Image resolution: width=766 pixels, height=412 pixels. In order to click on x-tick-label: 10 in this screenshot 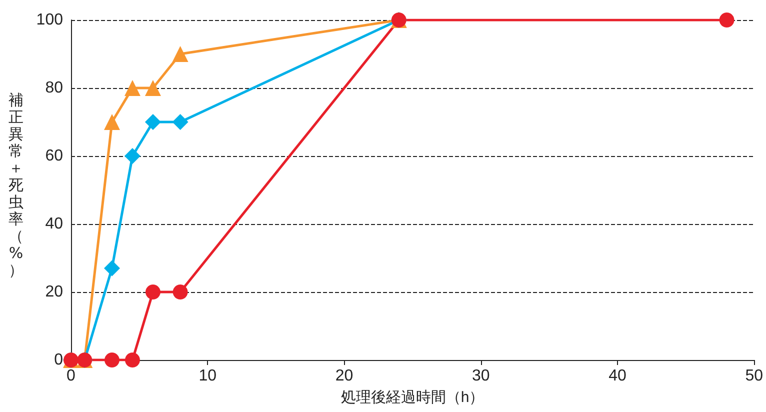, I will do `click(207, 376)`.